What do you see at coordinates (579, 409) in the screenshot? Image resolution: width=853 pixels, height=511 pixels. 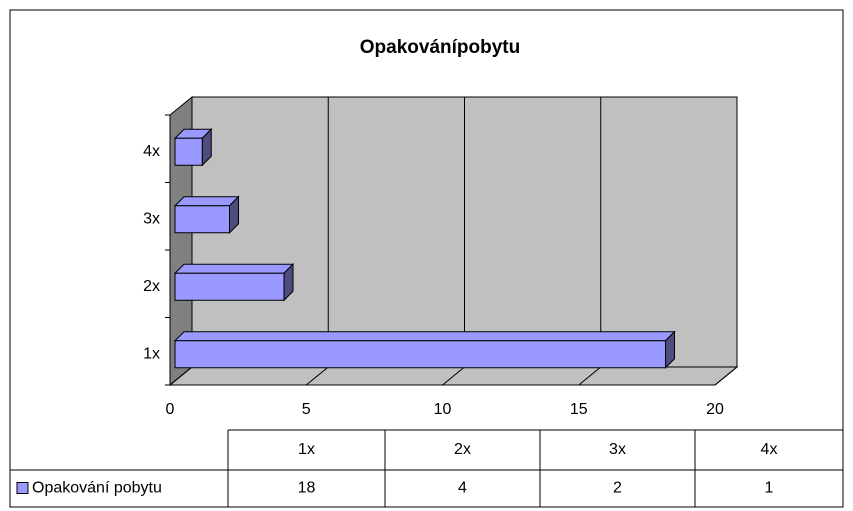 I see `x-tick-label: 15` at bounding box center [579, 409].